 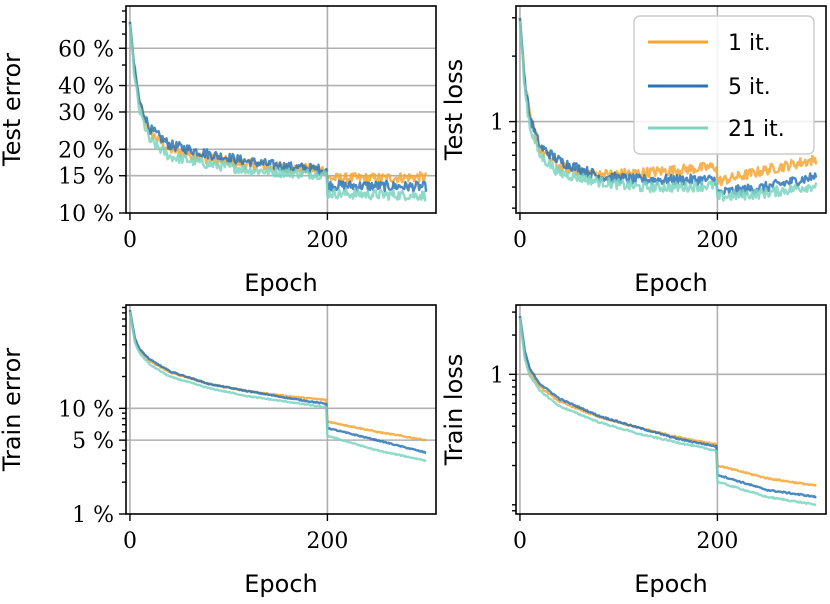 What do you see at coordinates (86, 113) in the screenshot?
I see `ytick-label-30: 30 %` at bounding box center [86, 113].